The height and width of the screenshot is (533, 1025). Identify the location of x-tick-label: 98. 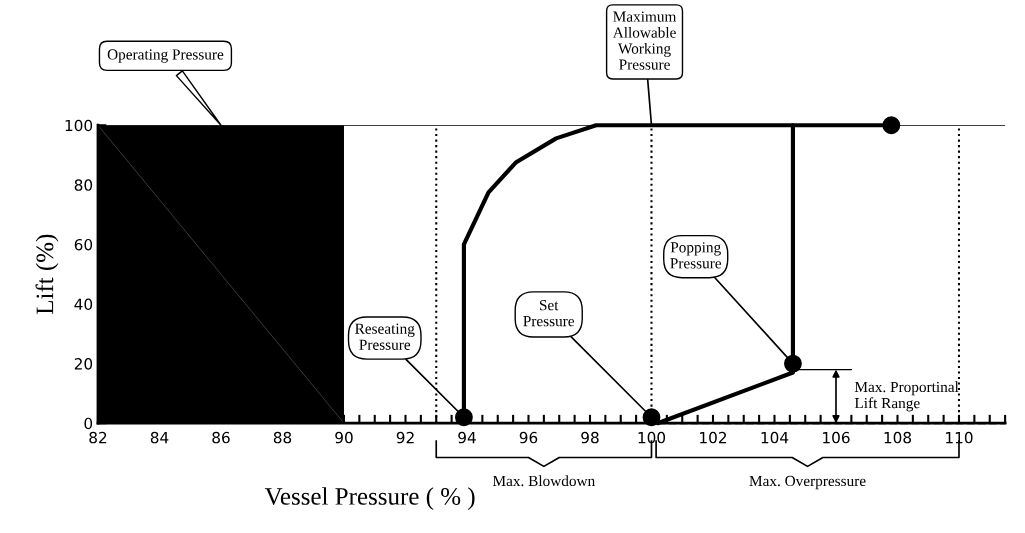
(590, 437).